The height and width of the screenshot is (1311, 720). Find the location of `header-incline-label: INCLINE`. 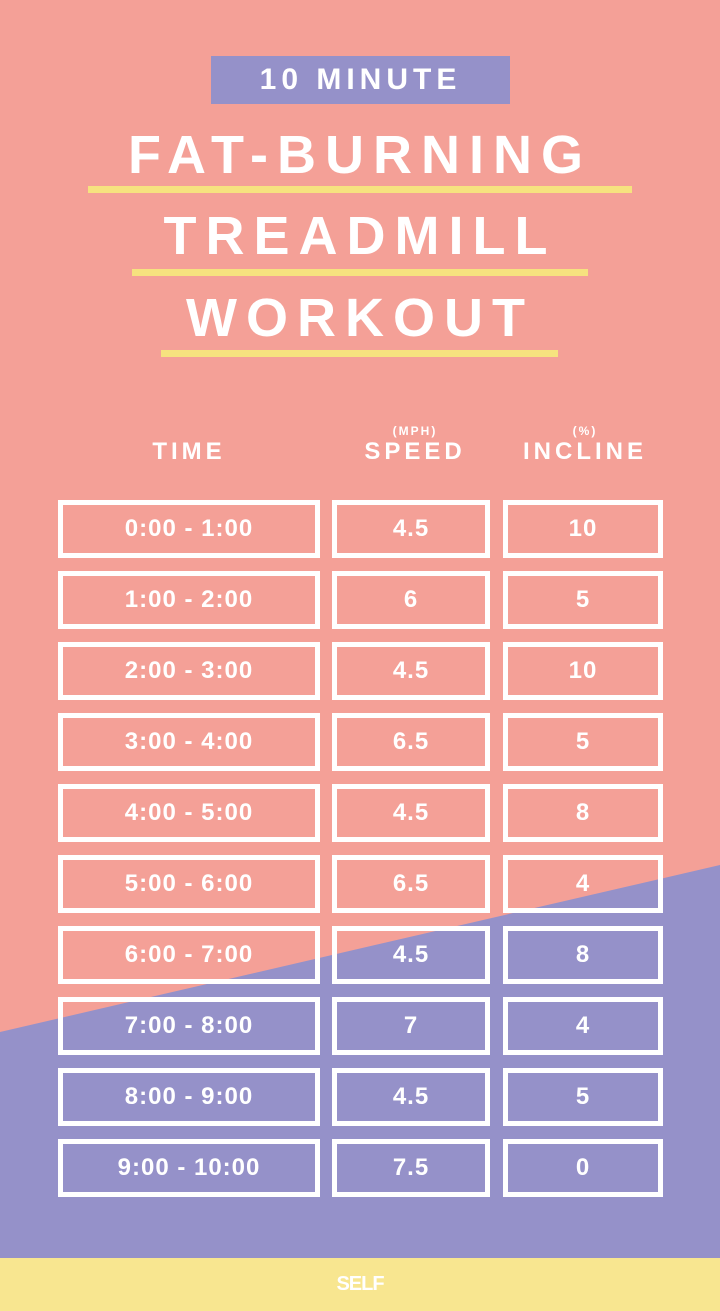

header-incline-label: INCLINE is located at coordinates (585, 451).